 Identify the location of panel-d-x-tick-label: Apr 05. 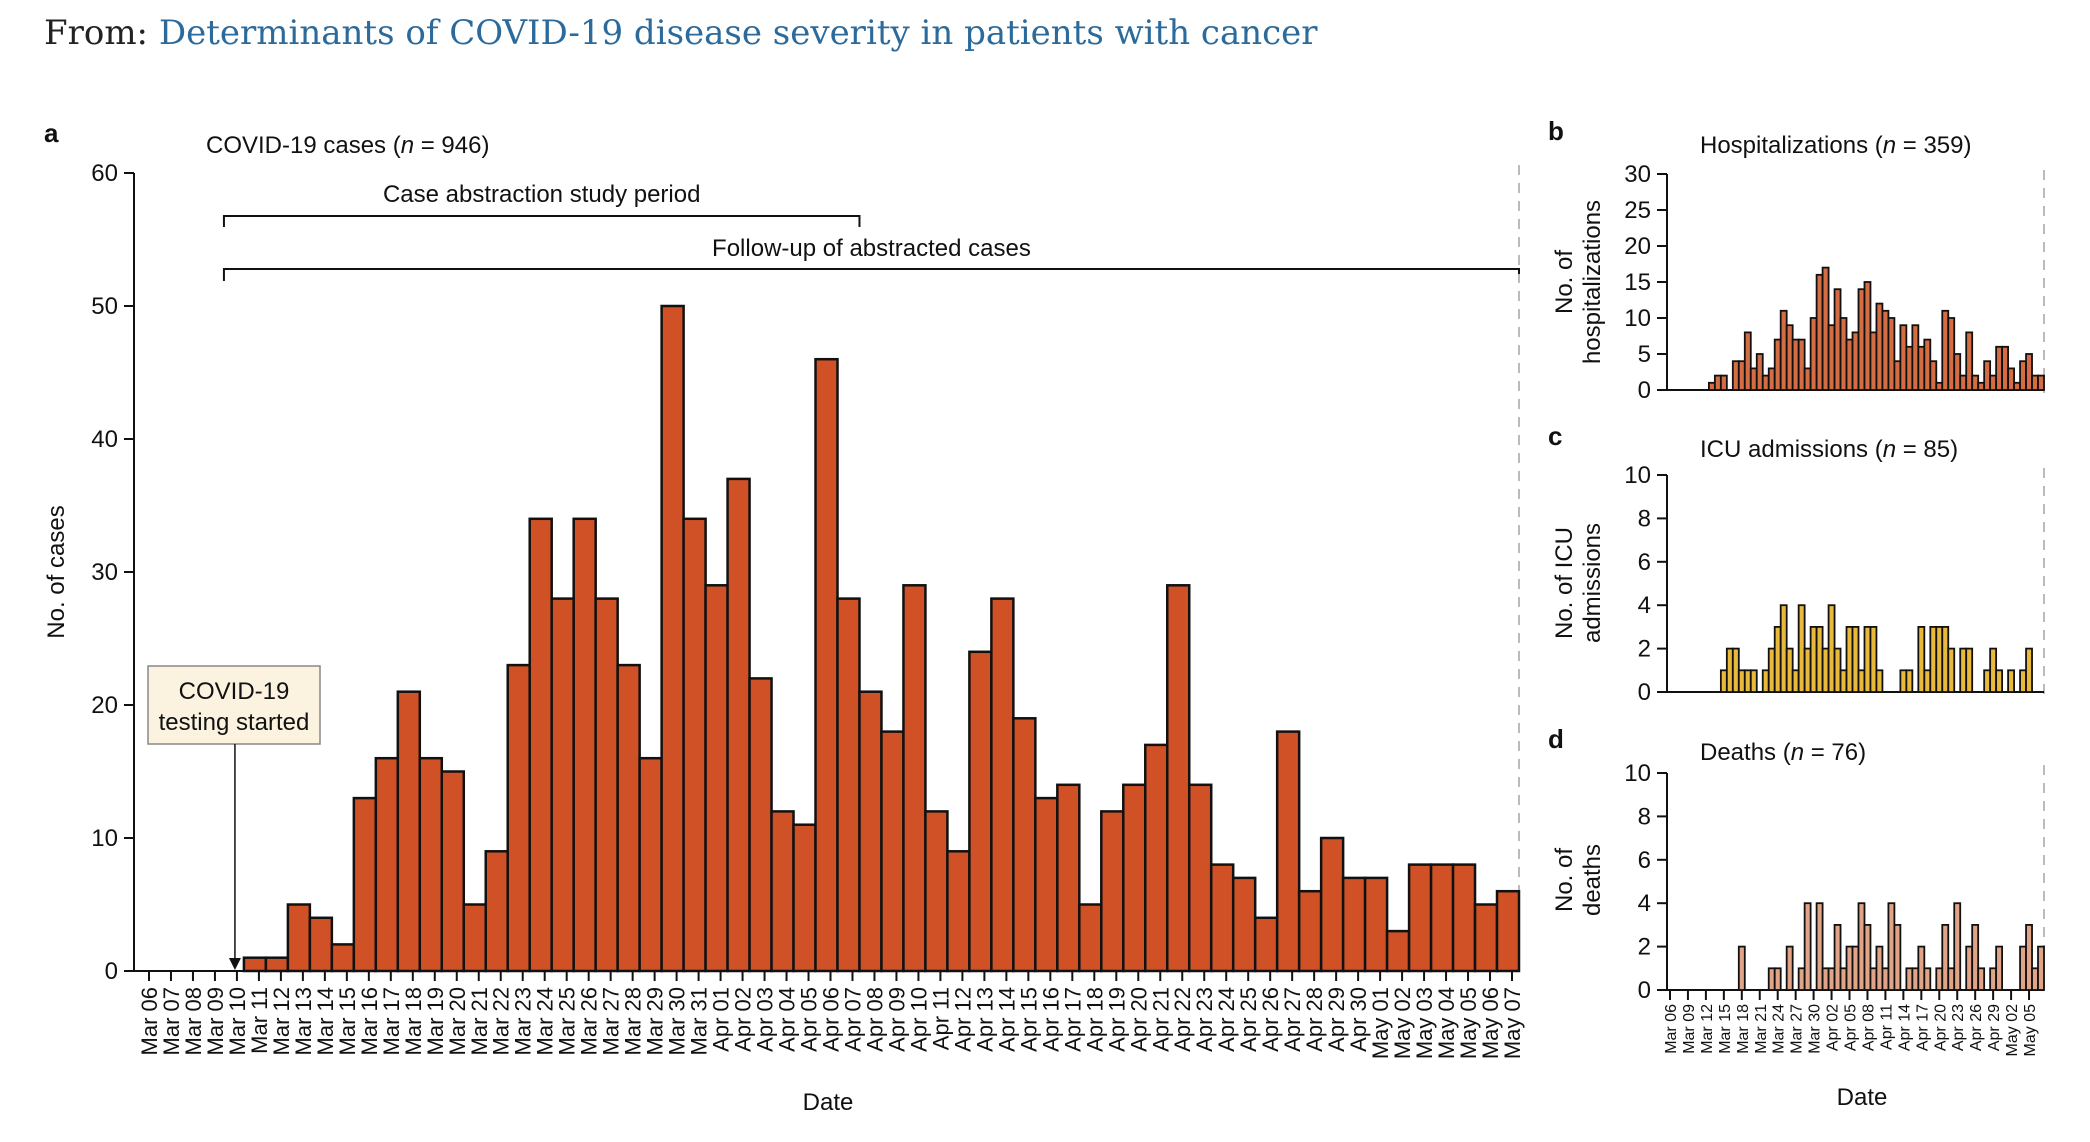
(1851, 1027).